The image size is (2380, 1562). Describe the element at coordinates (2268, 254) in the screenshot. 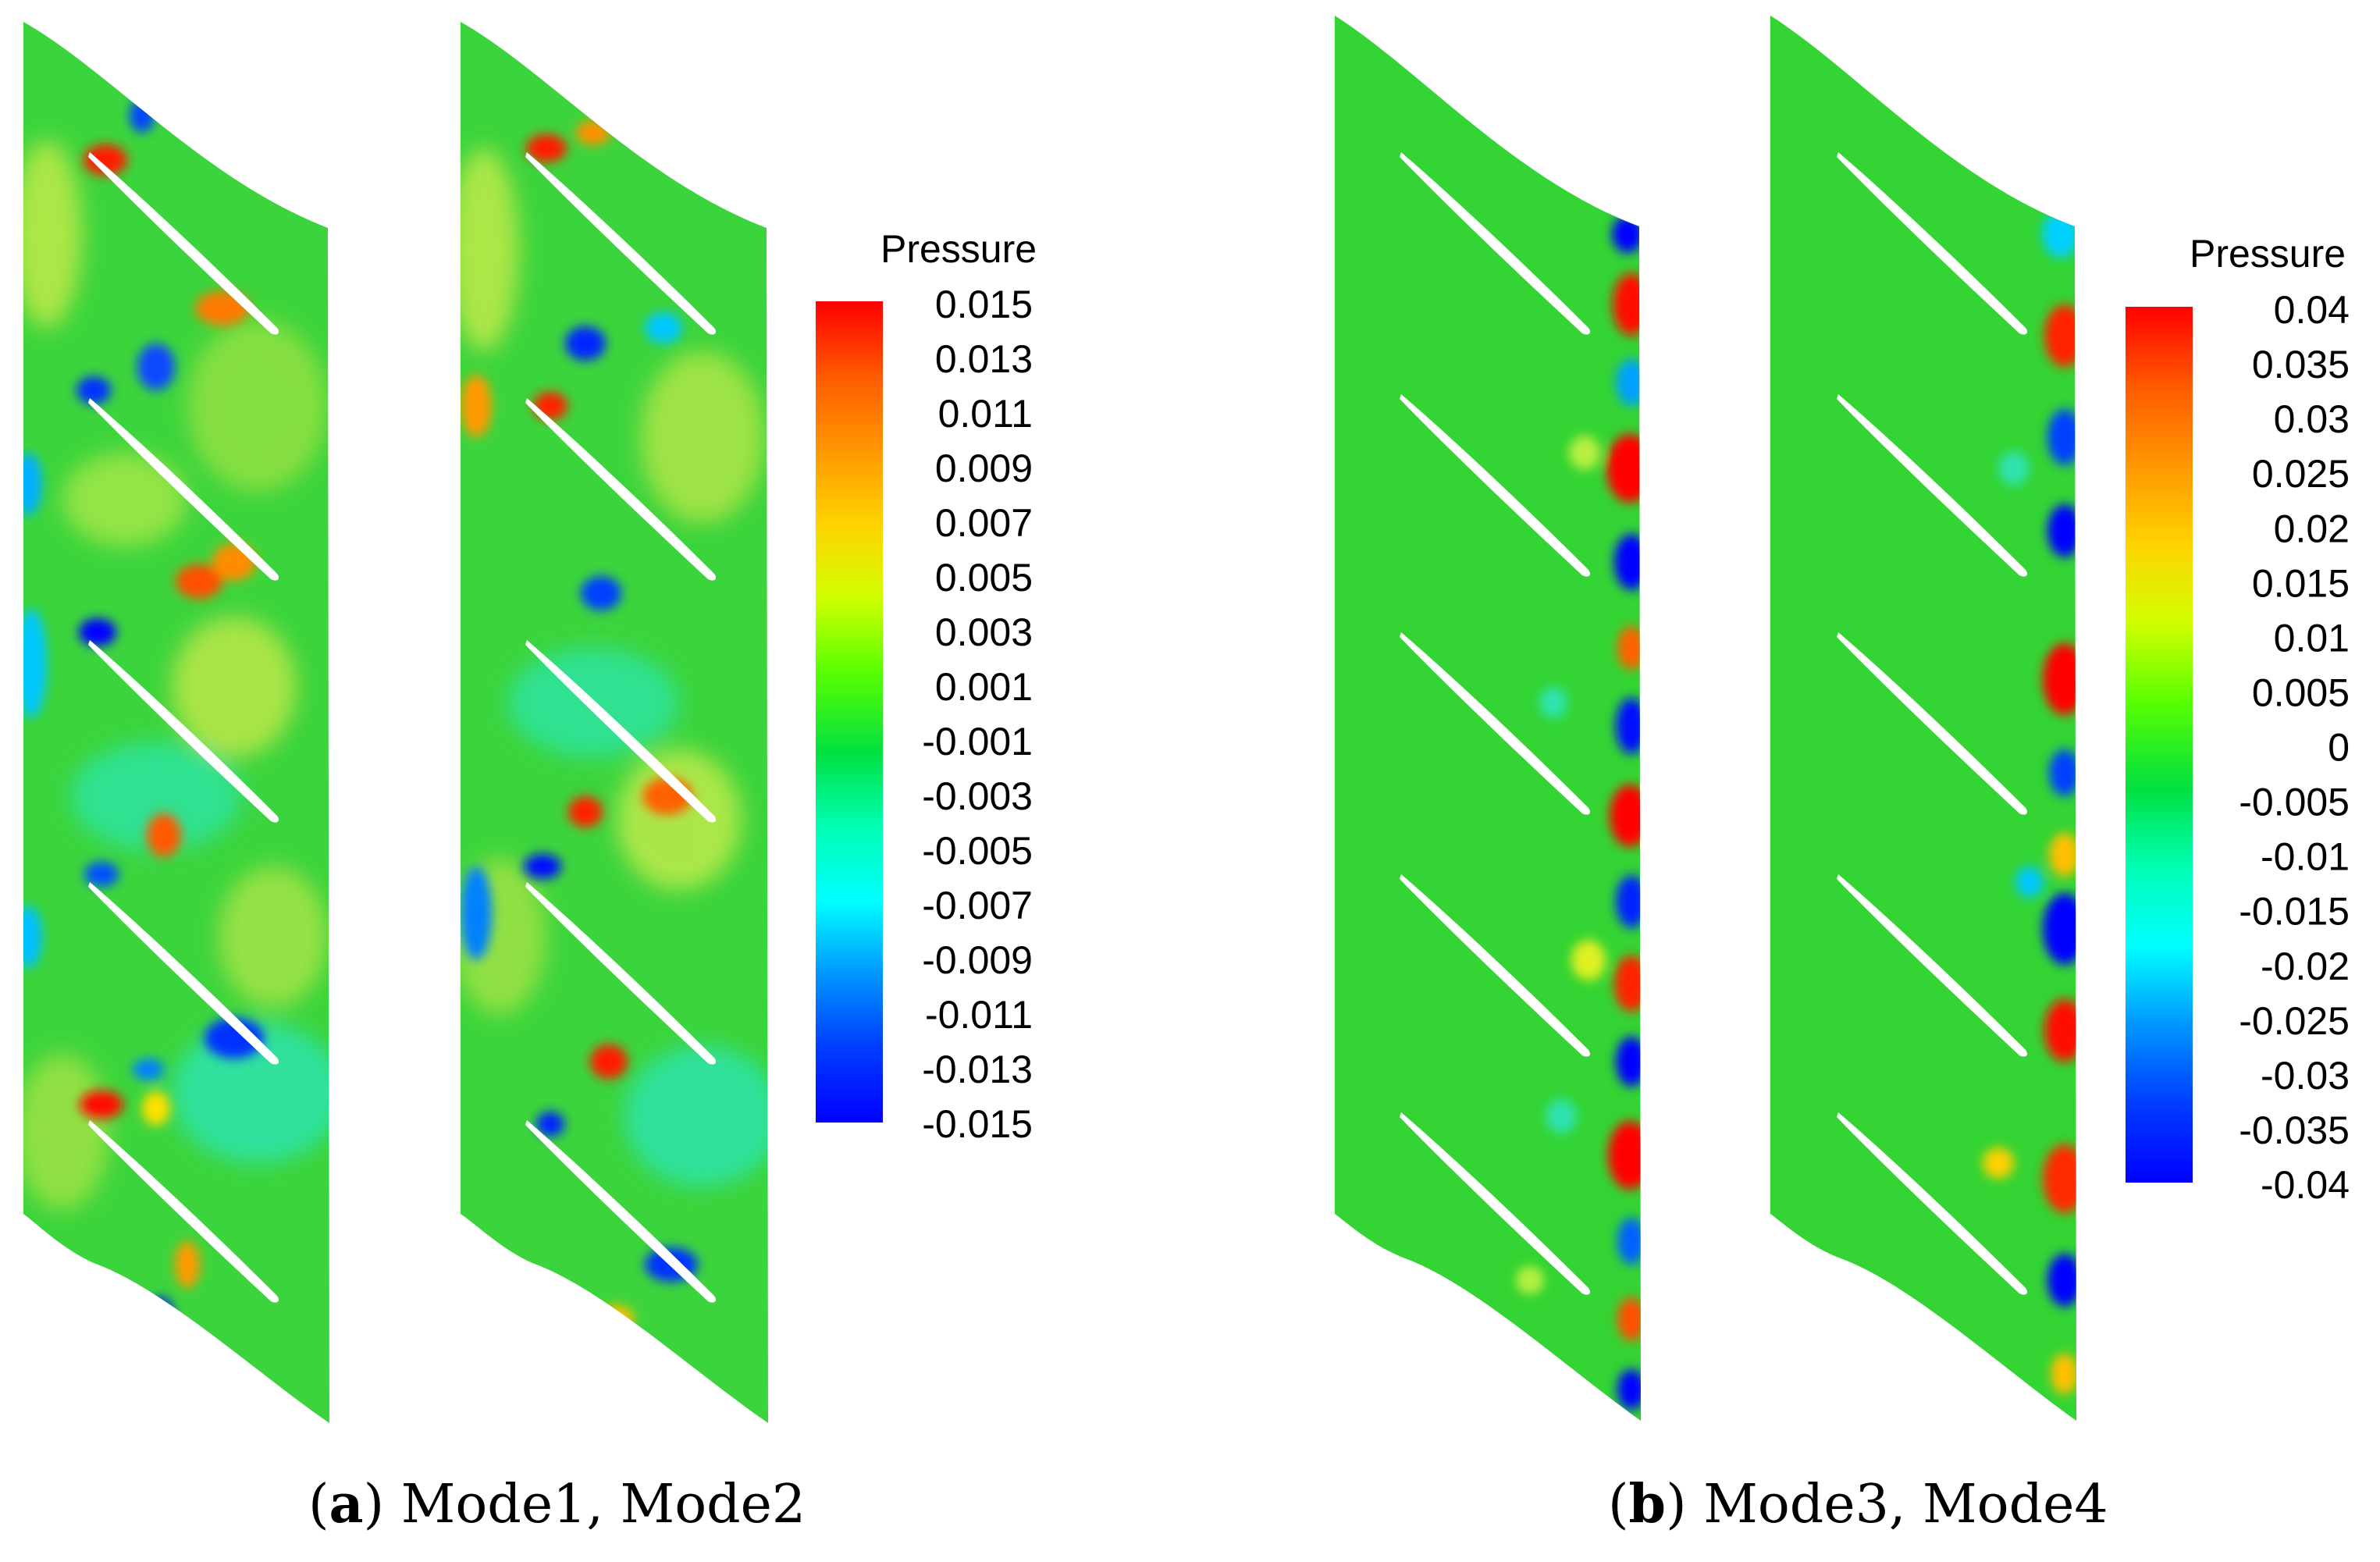

I see `colorbar-b-title: Pressure` at that location.